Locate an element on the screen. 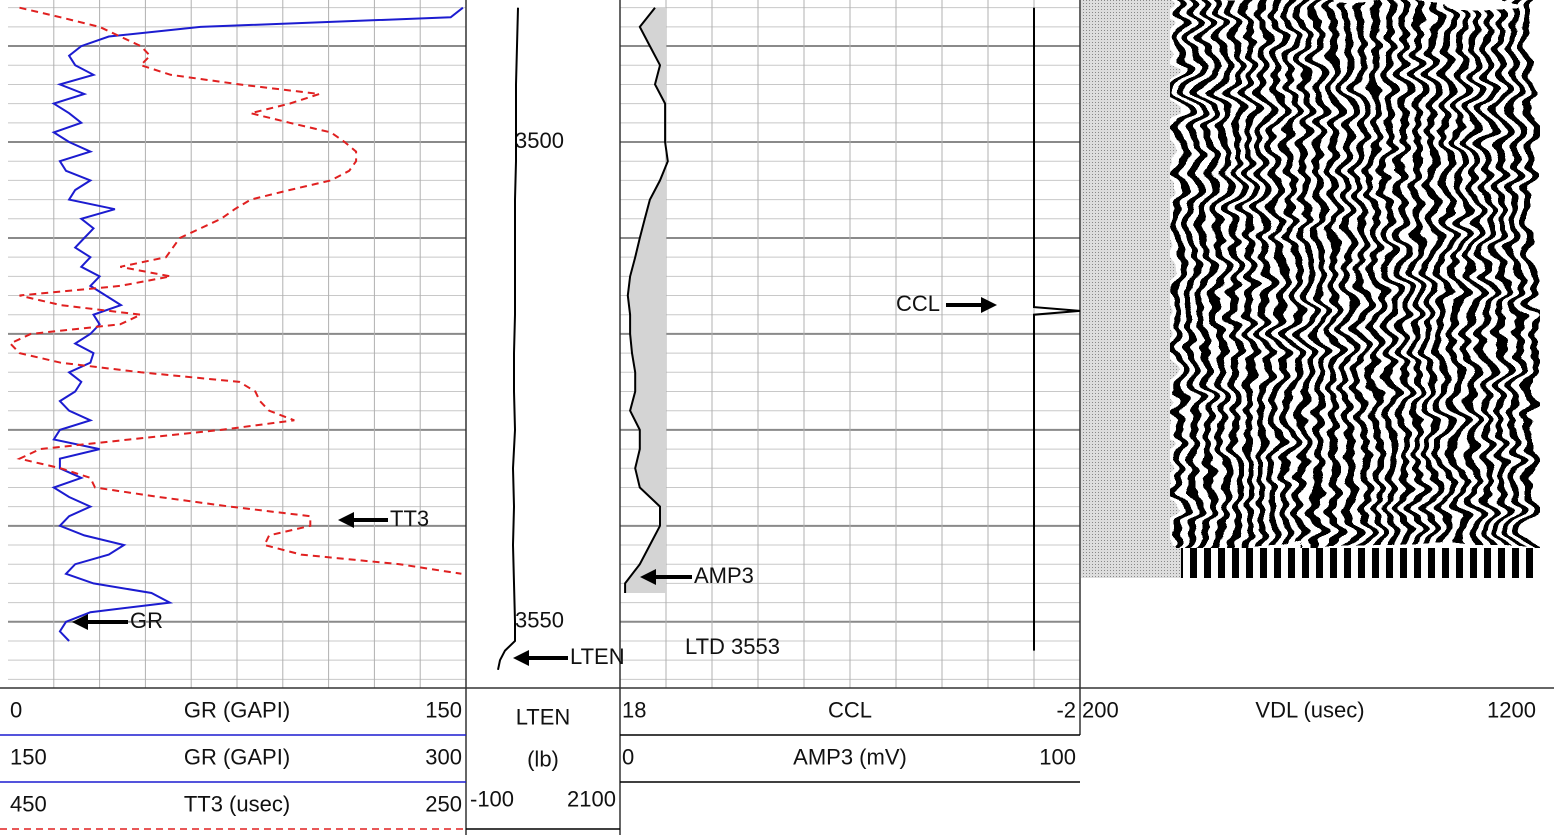 The height and width of the screenshot is (840, 1554). header-scale-left: 200 is located at coordinates (1100, 709).